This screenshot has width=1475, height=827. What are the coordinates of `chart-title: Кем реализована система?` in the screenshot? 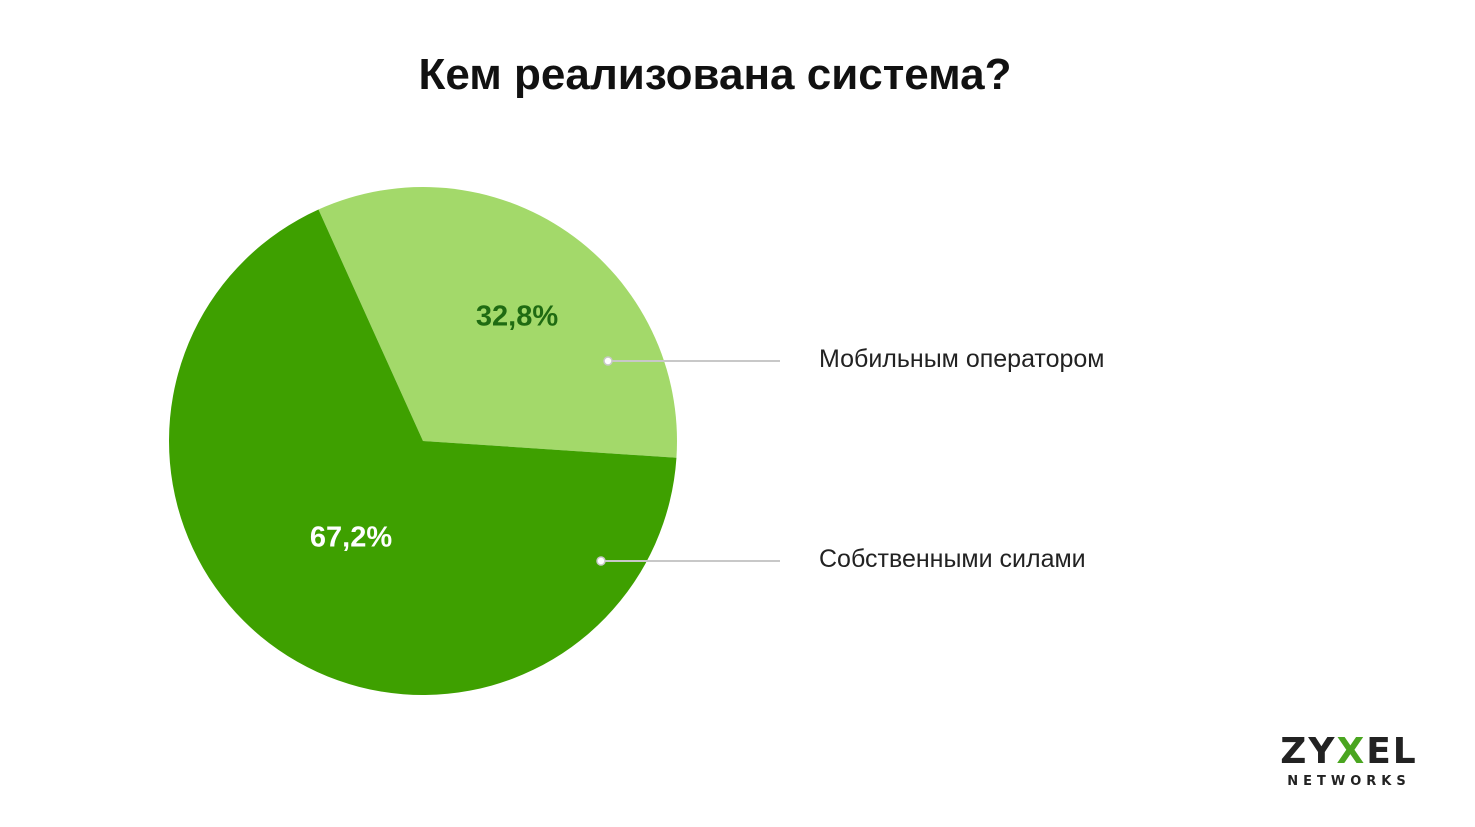 It's located at (715, 74).